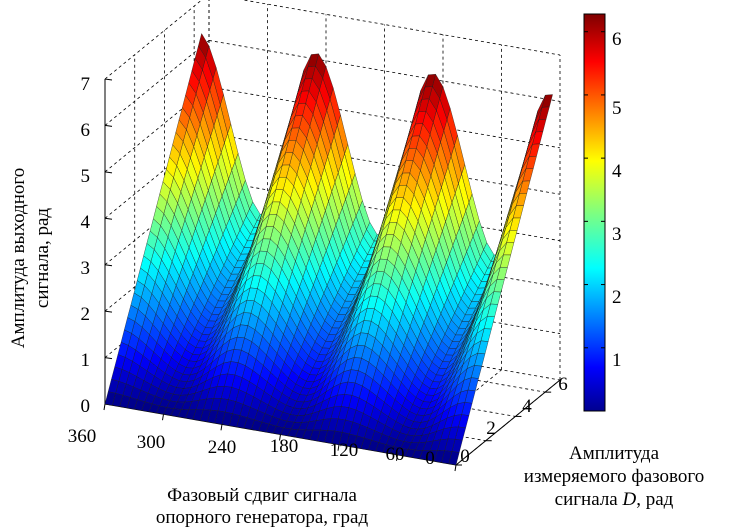 The height and width of the screenshot is (530, 737). I want to click on z-axis-label-line: Амплитуда выходного, so click(18, 258).